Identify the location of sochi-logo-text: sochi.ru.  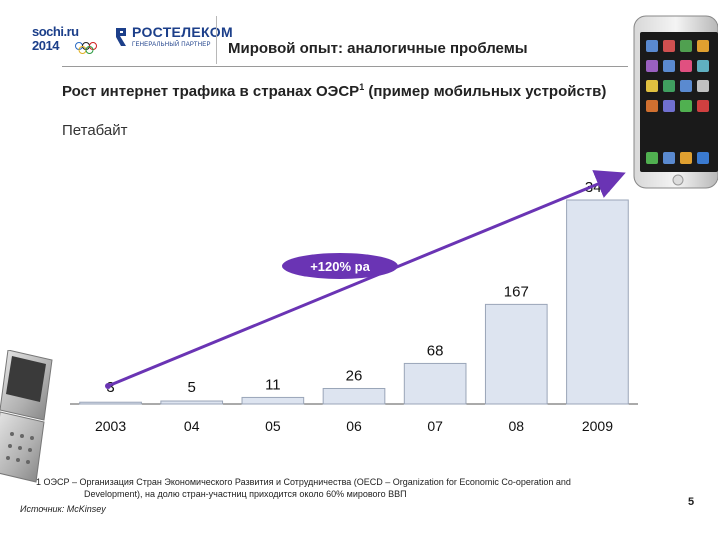
(55, 31).